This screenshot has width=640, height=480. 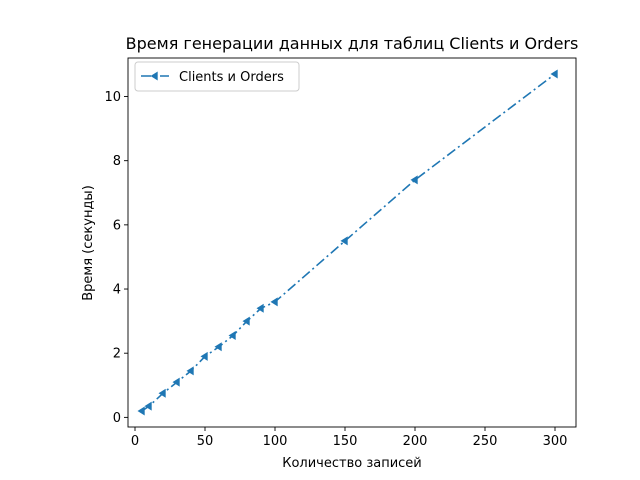 What do you see at coordinates (275, 441) in the screenshot?
I see `x-tick-label: 100` at bounding box center [275, 441].